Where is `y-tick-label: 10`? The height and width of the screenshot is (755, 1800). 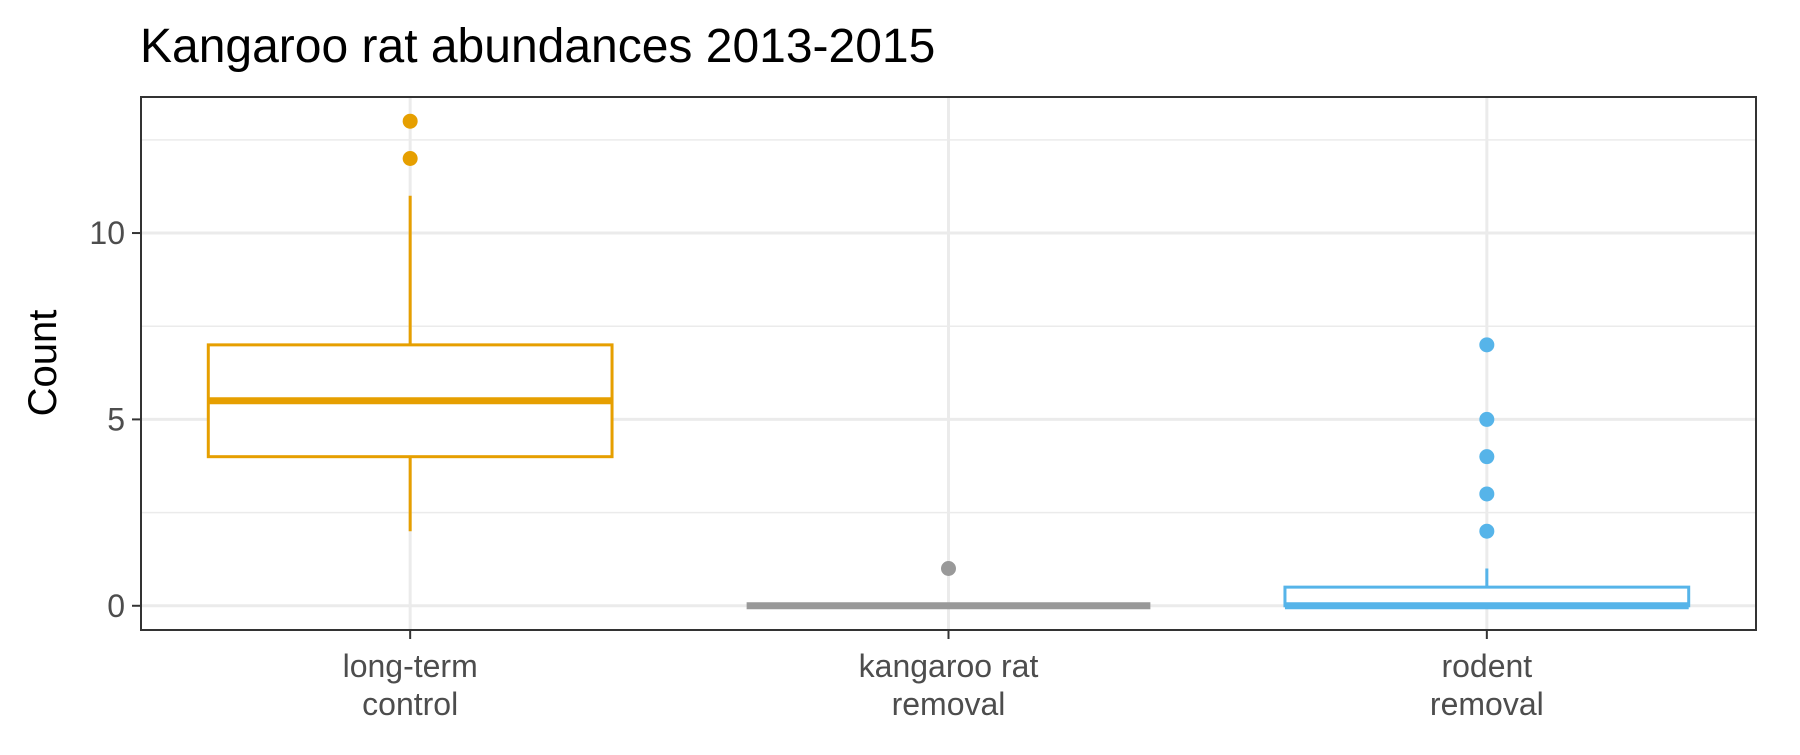
y-tick-label: 10 is located at coordinates (107, 233).